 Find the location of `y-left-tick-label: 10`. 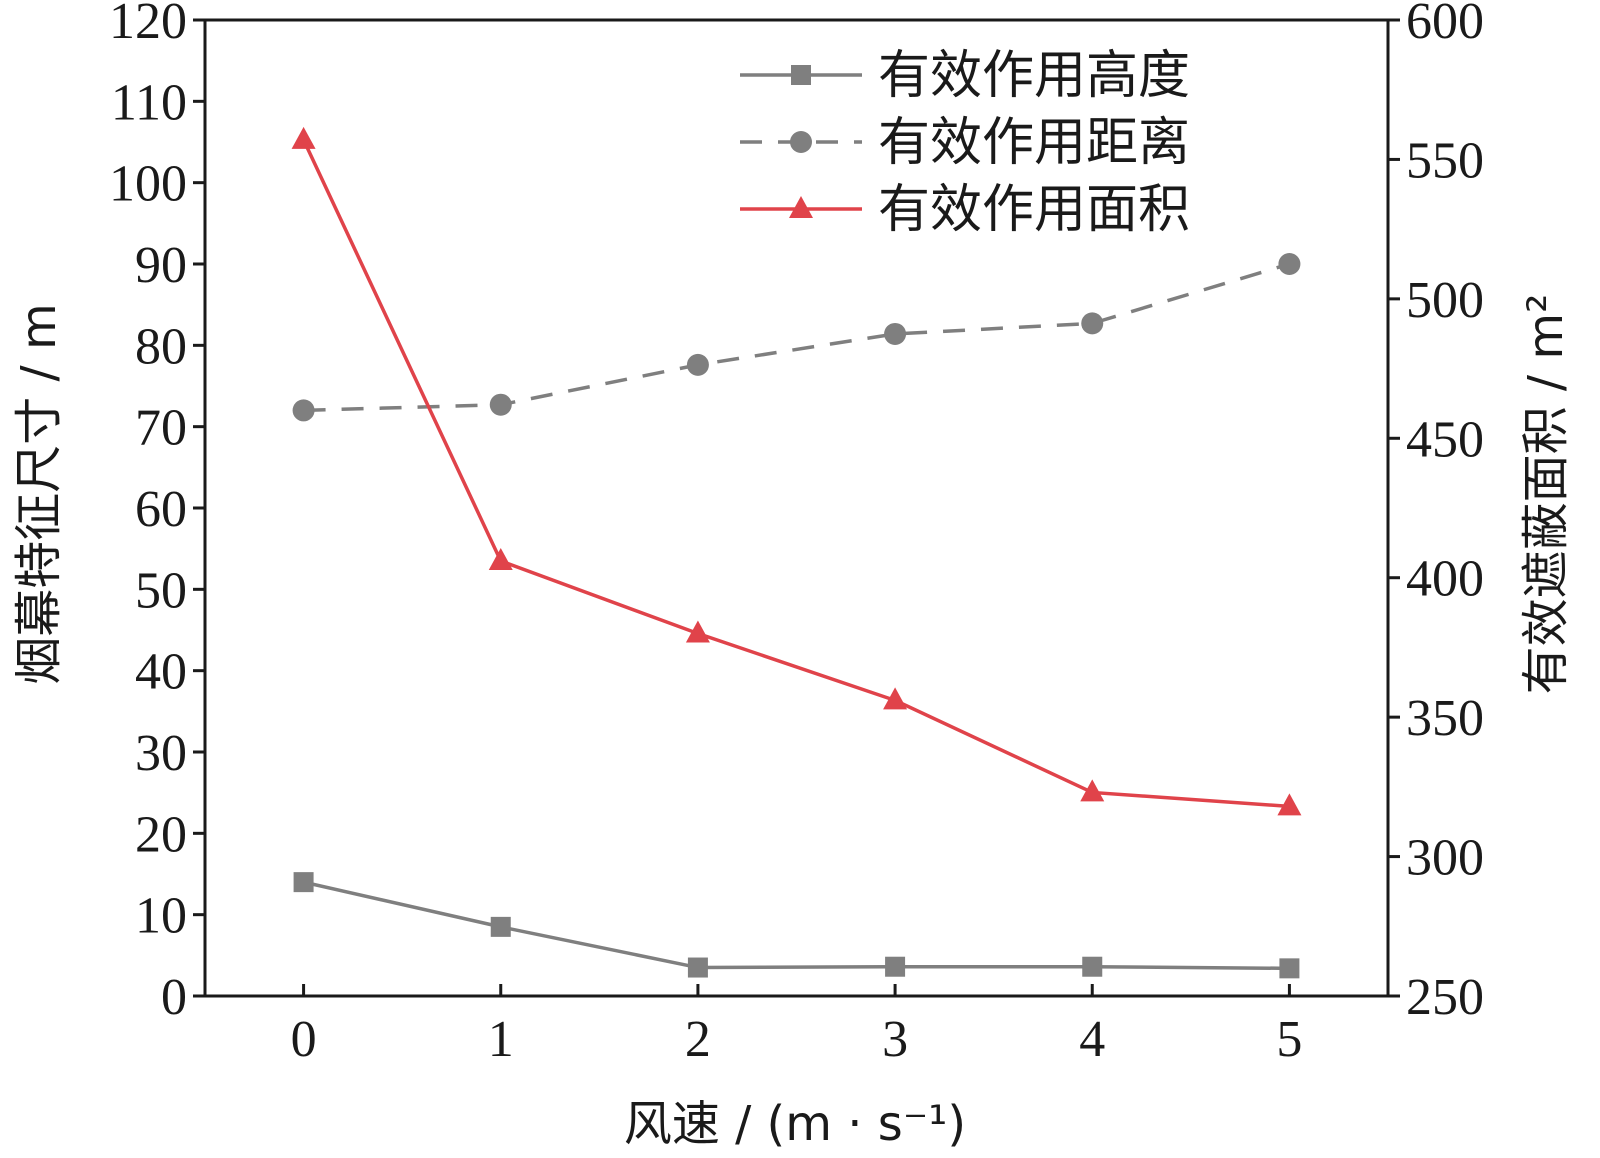

y-left-tick-label: 10 is located at coordinates (161, 916).